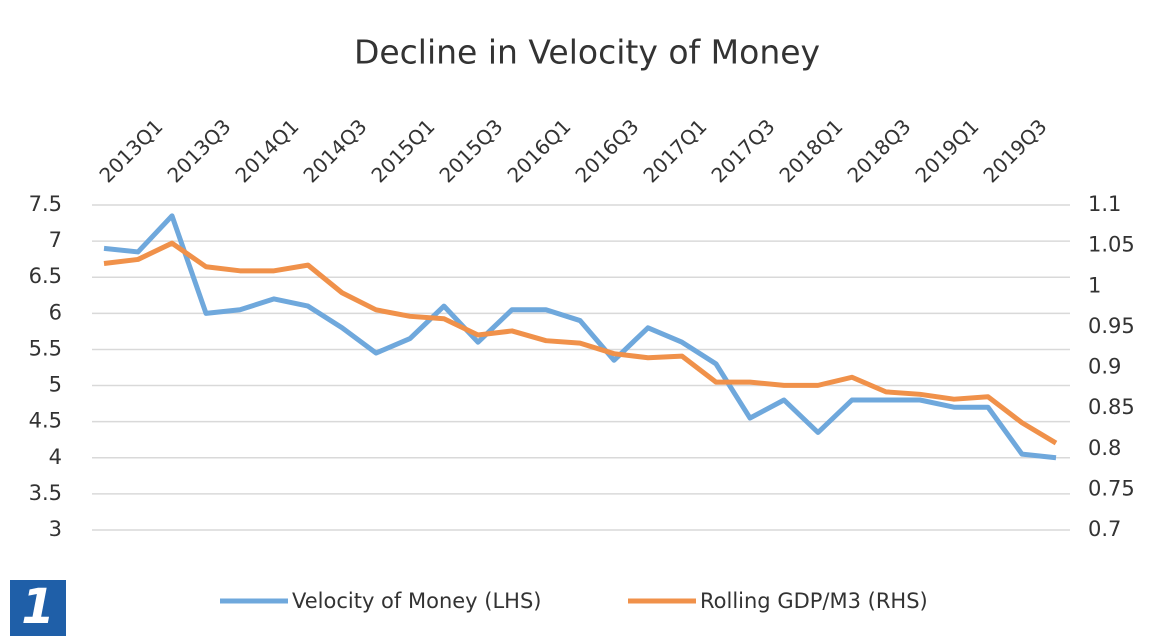 The image size is (1174, 644). Describe the element at coordinates (606, 150) in the screenshot. I see `x-tick-label: 2016Q3` at that location.